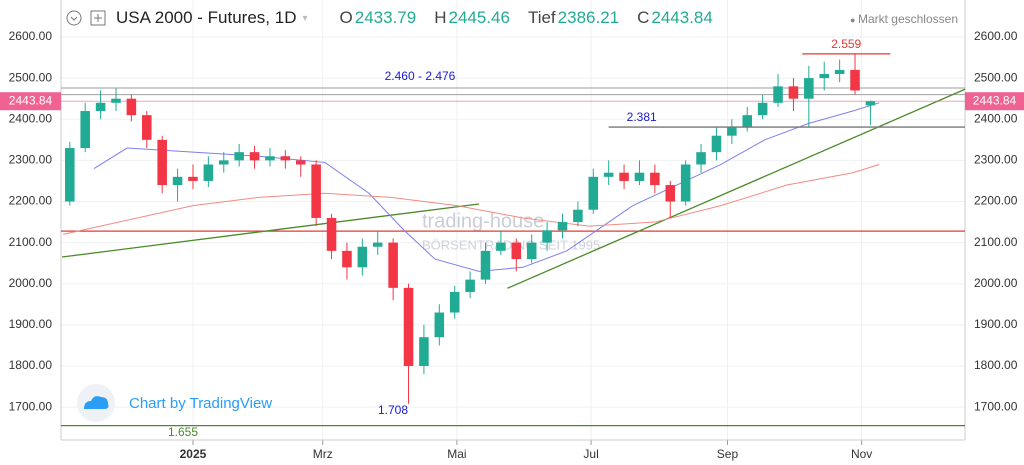 This screenshot has height=465, width=1024. Describe the element at coordinates (728, 454) in the screenshot. I see `x-tick-label: Sep` at that location.